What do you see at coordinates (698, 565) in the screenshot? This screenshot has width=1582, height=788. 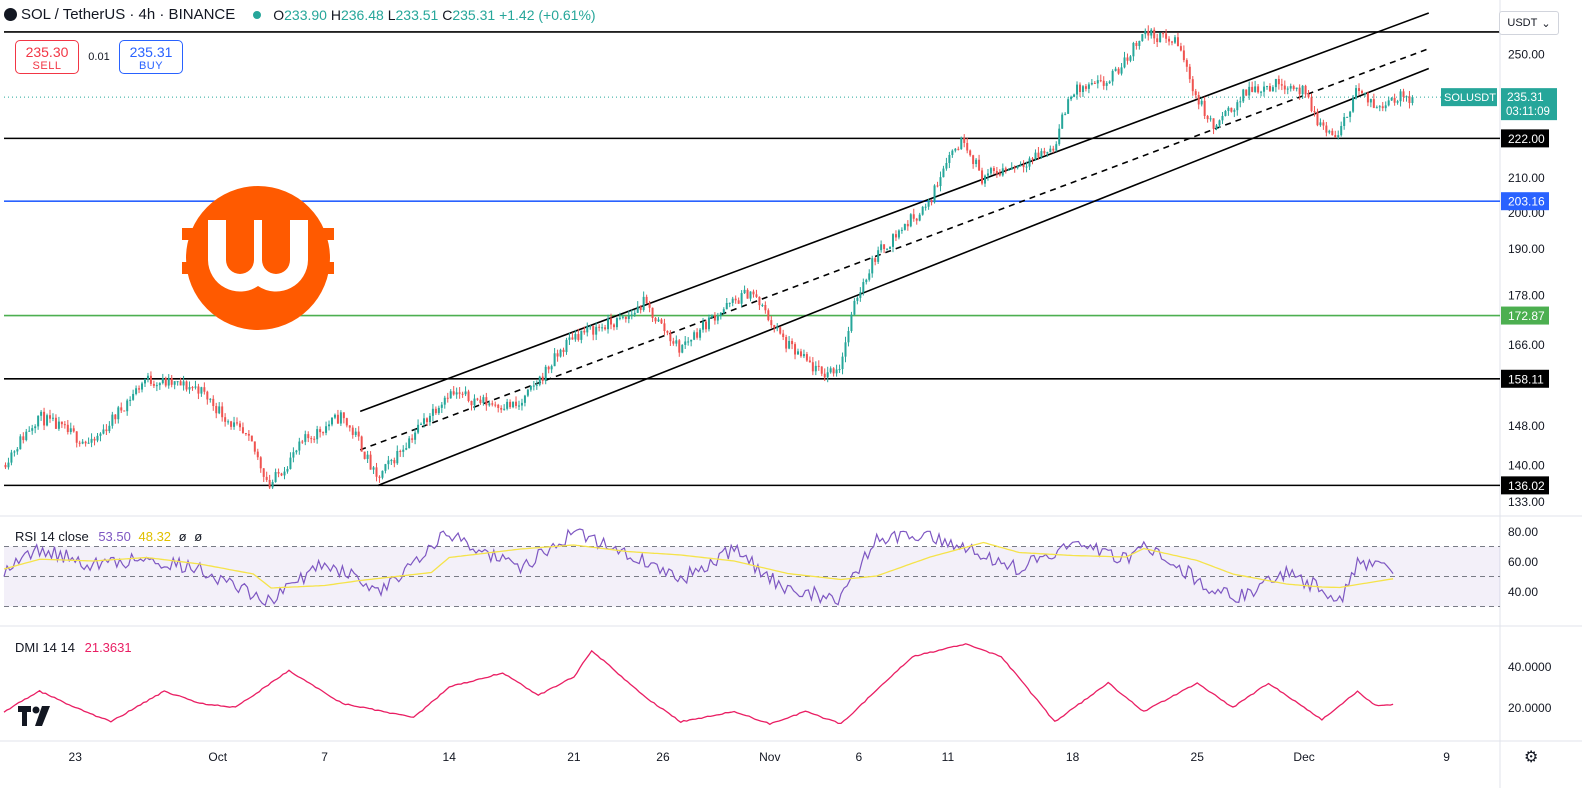 I see `rsi-ma-line` at bounding box center [698, 565].